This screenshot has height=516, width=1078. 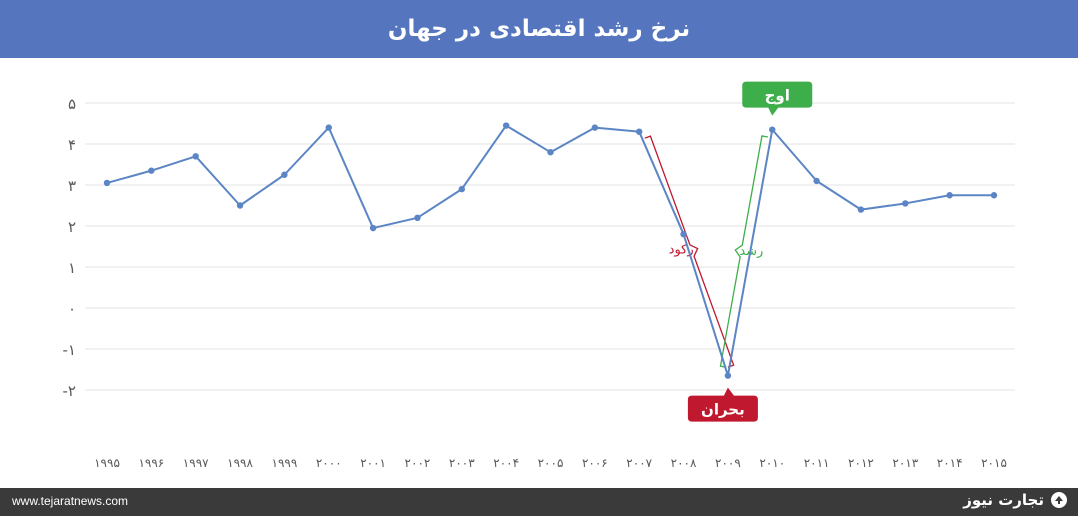 I want to click on brand-logo-icon, so click(x=1059, y=500).